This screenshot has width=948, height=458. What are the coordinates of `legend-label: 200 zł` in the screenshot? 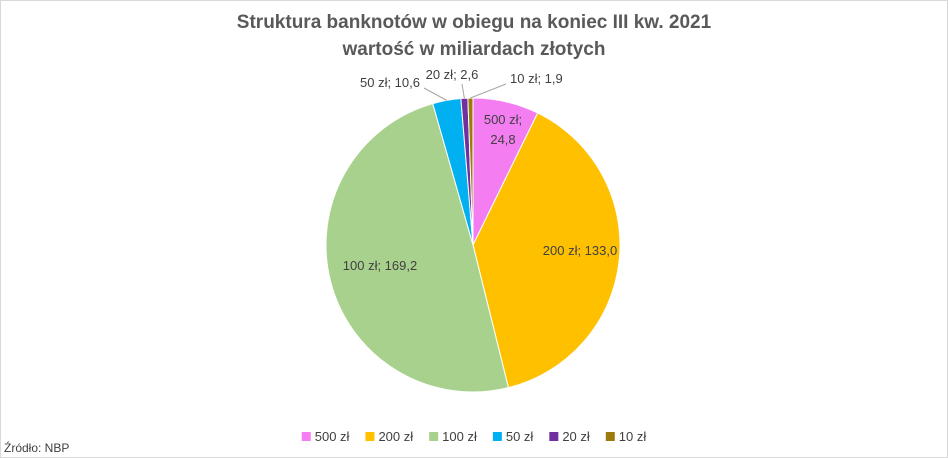 It's located at (395, 436).